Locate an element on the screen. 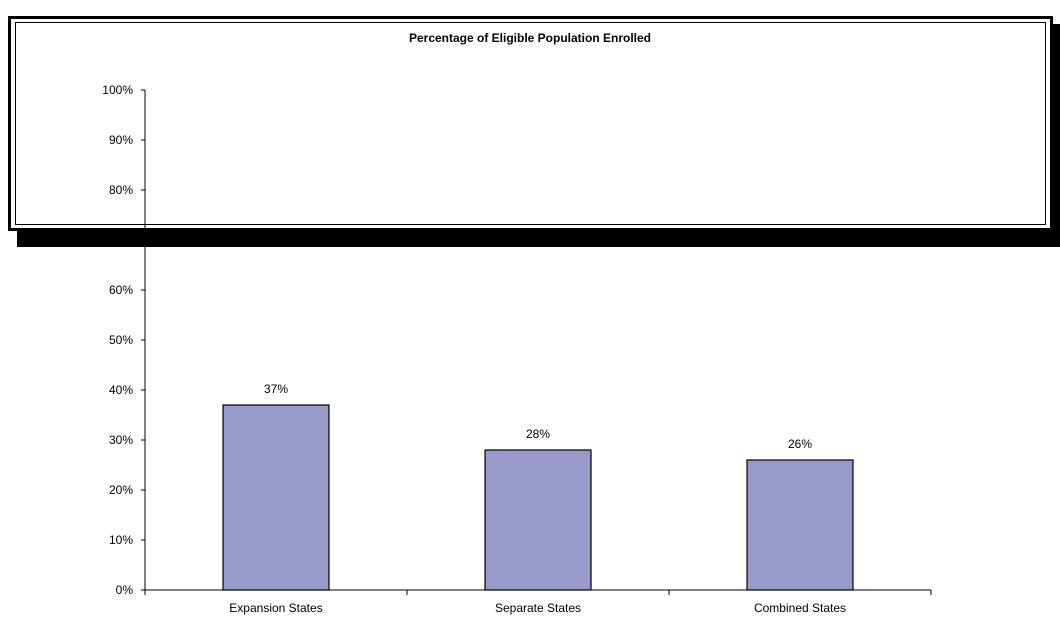 The width and height of the screenshot is (1060, 618). y-tick-label: 30% is located at coordinates (121, 440).